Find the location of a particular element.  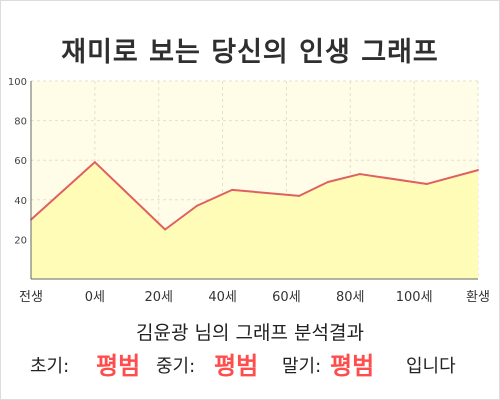

result-suffix: 입니다 is located at coordinates (431, 366).